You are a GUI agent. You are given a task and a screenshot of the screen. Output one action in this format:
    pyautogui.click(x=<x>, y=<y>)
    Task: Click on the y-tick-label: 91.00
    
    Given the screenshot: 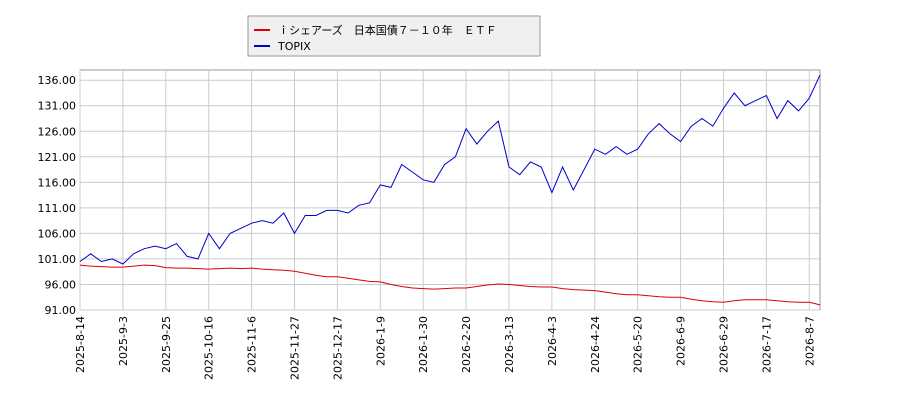 What is the action you would take?
    pyautogui.click(x=61, y=310)
    